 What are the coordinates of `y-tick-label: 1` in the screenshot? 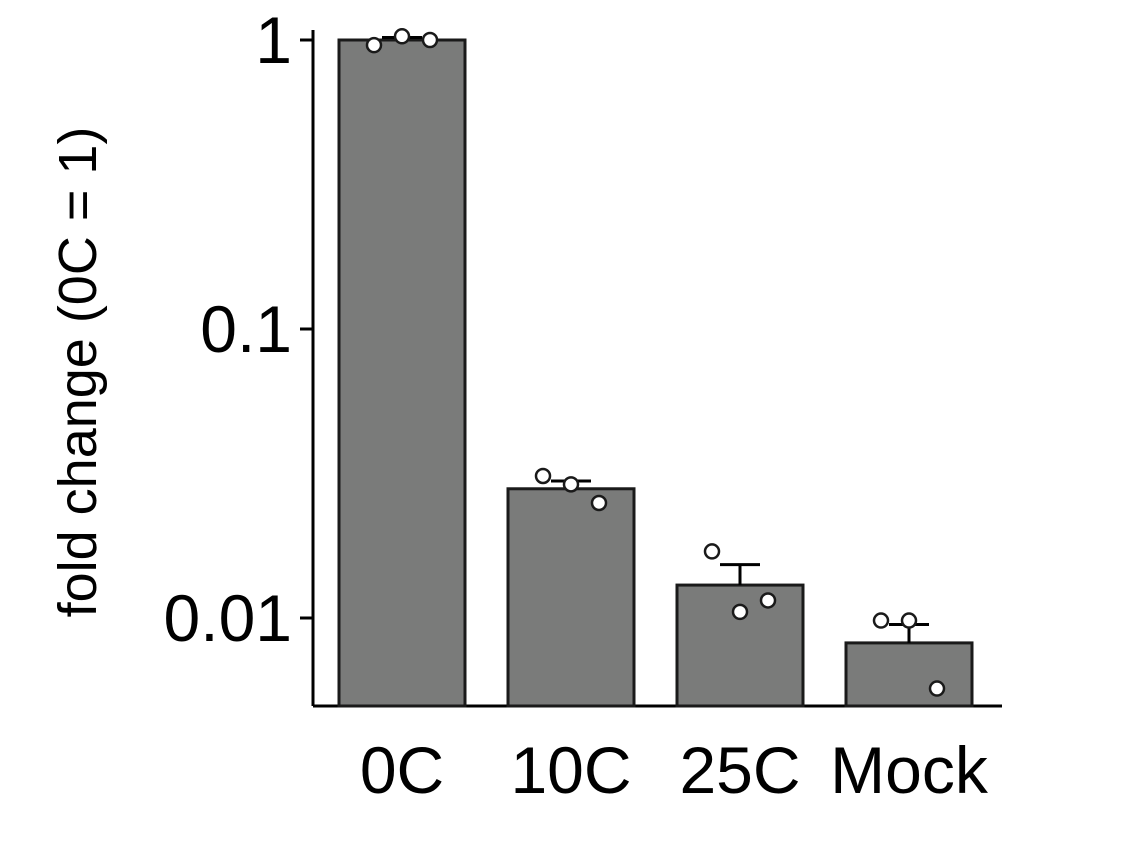 It's located at (273, 40).